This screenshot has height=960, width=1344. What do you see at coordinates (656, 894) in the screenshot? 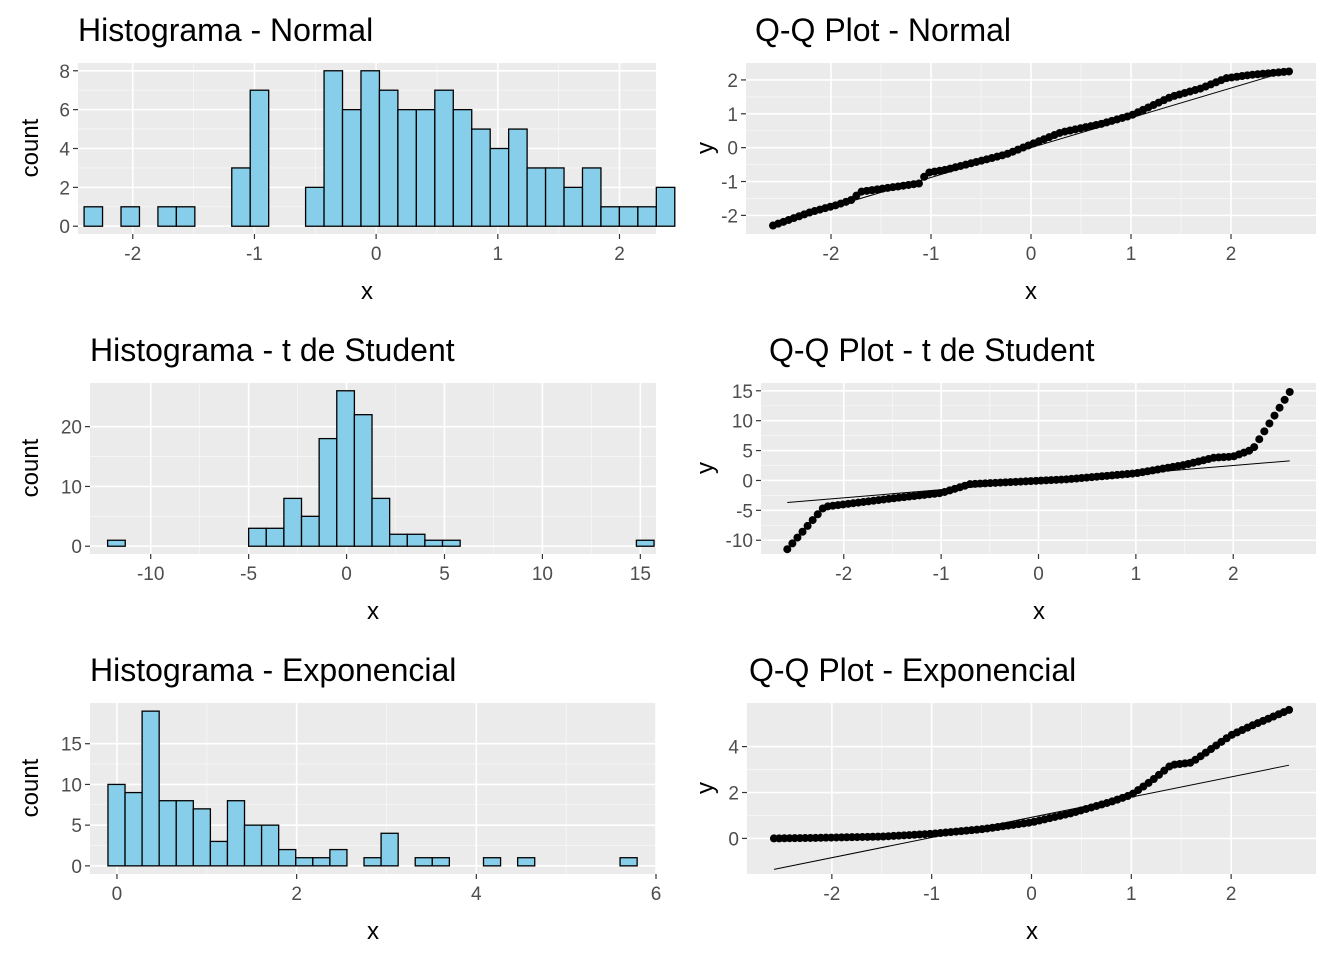
I see `x-tick-label: 6` at bounding box center [656, 894].